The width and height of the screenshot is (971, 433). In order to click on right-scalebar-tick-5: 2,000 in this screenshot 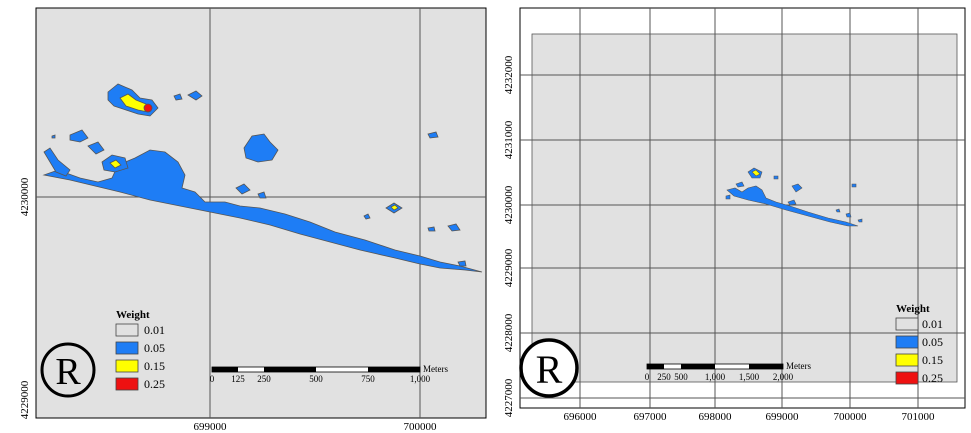, I will do `click(783, 377)`.